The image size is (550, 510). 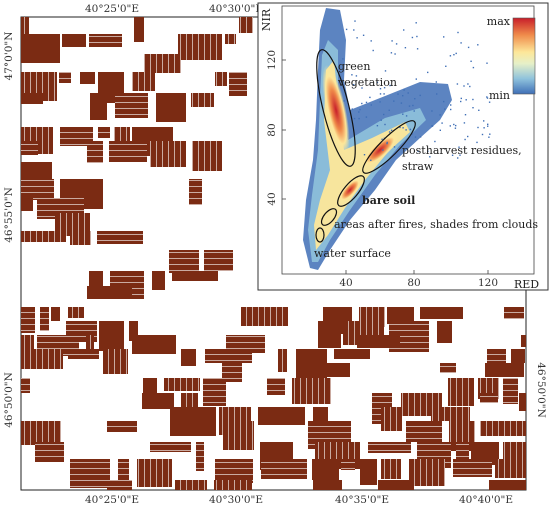 I want to click on density-peak-vegetation, so click(x=336, y=110).